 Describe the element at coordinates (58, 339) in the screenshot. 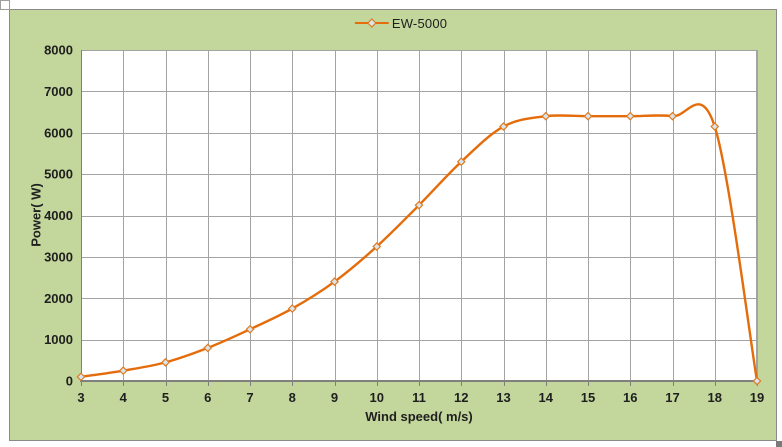

I see `svg-text: 1000` at that location.